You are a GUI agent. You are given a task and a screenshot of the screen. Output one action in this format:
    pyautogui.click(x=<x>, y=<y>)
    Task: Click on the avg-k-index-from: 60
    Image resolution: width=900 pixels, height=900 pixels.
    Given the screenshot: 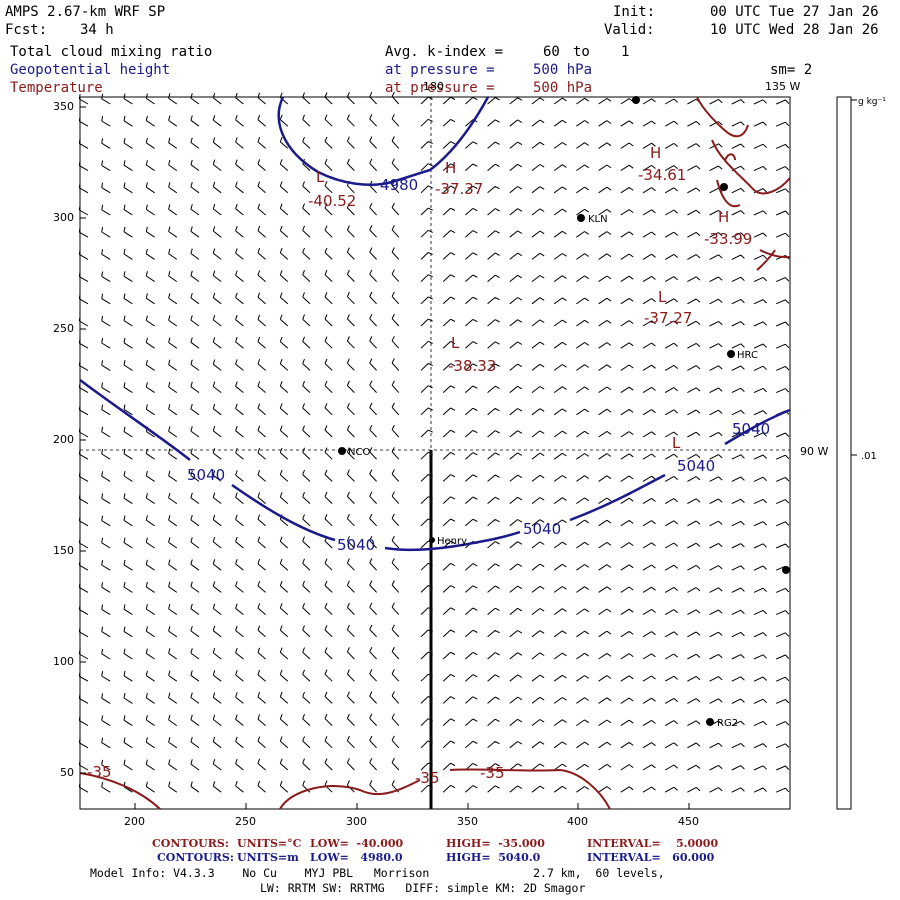 What is the action you would take?
    pyautogui.click(x=551, y=52)
    